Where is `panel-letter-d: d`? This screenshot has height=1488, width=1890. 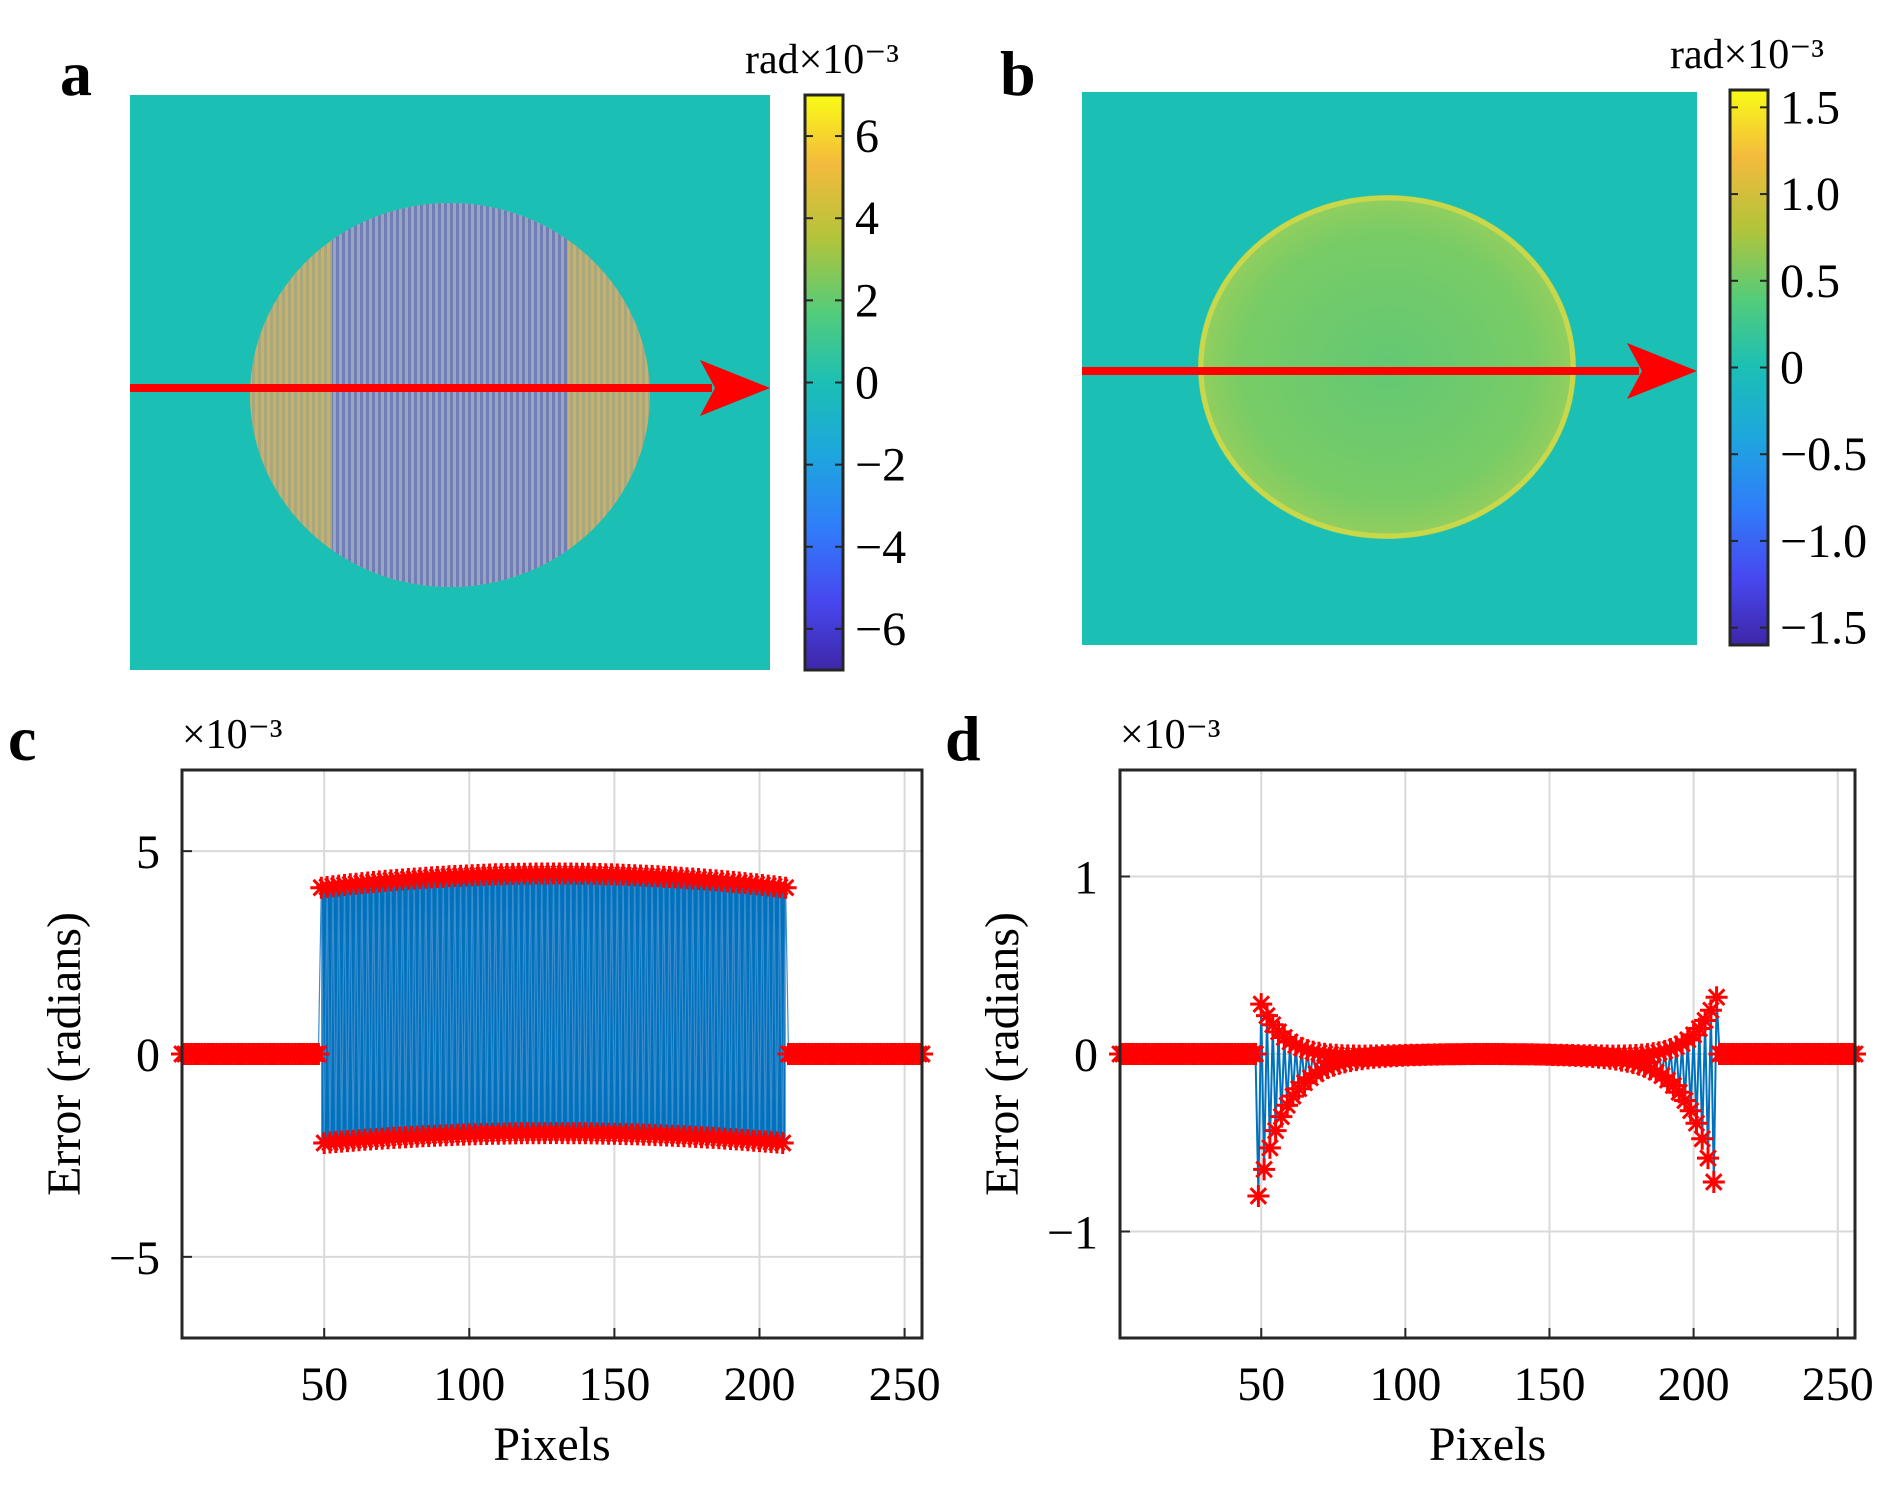
panel-letter-d: d is located at coordinates (963, 738).